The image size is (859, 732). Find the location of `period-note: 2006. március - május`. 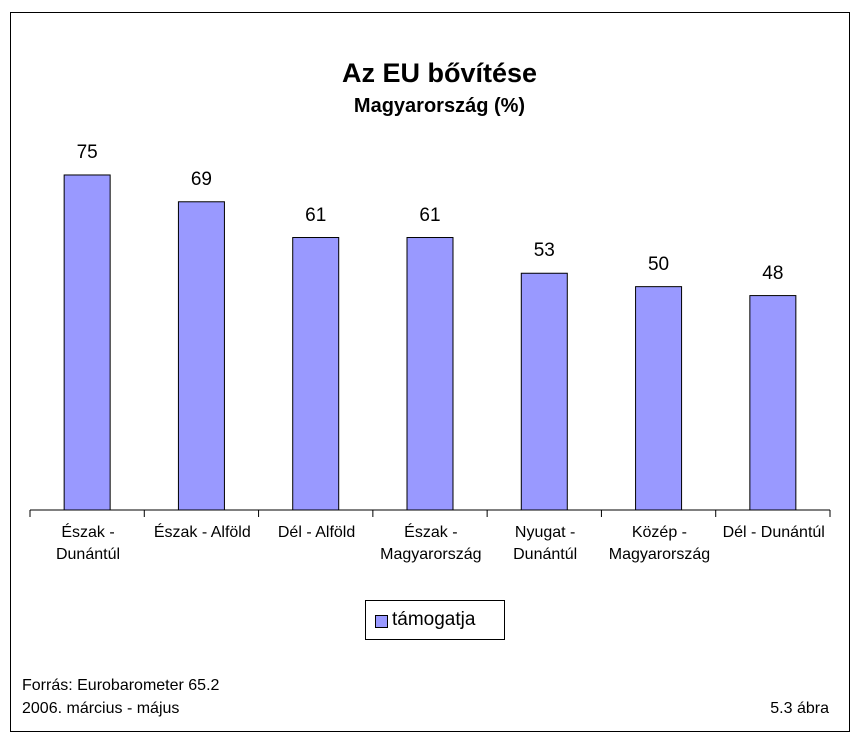

period-note: 2006. március - május is located at coordinates (101, 708).